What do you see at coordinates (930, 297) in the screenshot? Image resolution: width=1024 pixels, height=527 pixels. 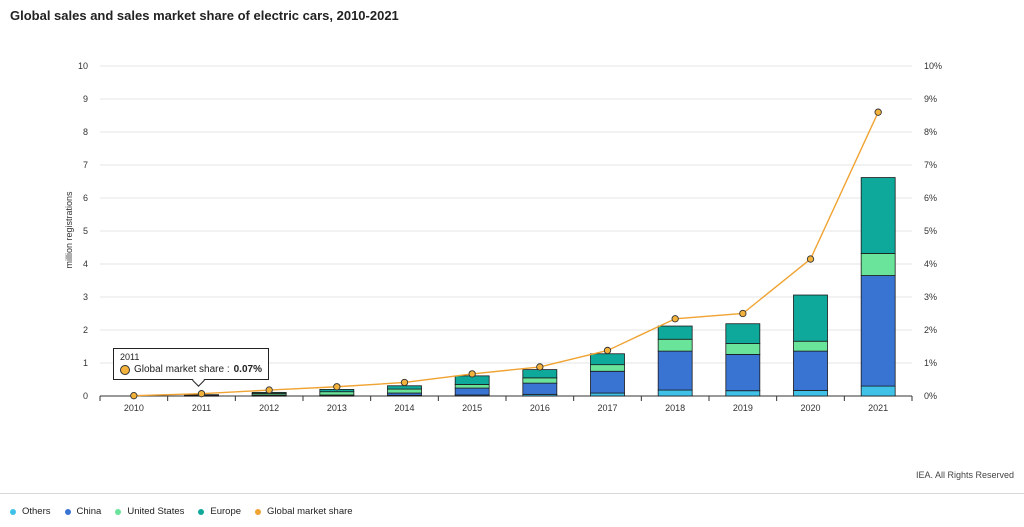 I see `y2-tick-label: 3%` at bounding box center [930, 297].